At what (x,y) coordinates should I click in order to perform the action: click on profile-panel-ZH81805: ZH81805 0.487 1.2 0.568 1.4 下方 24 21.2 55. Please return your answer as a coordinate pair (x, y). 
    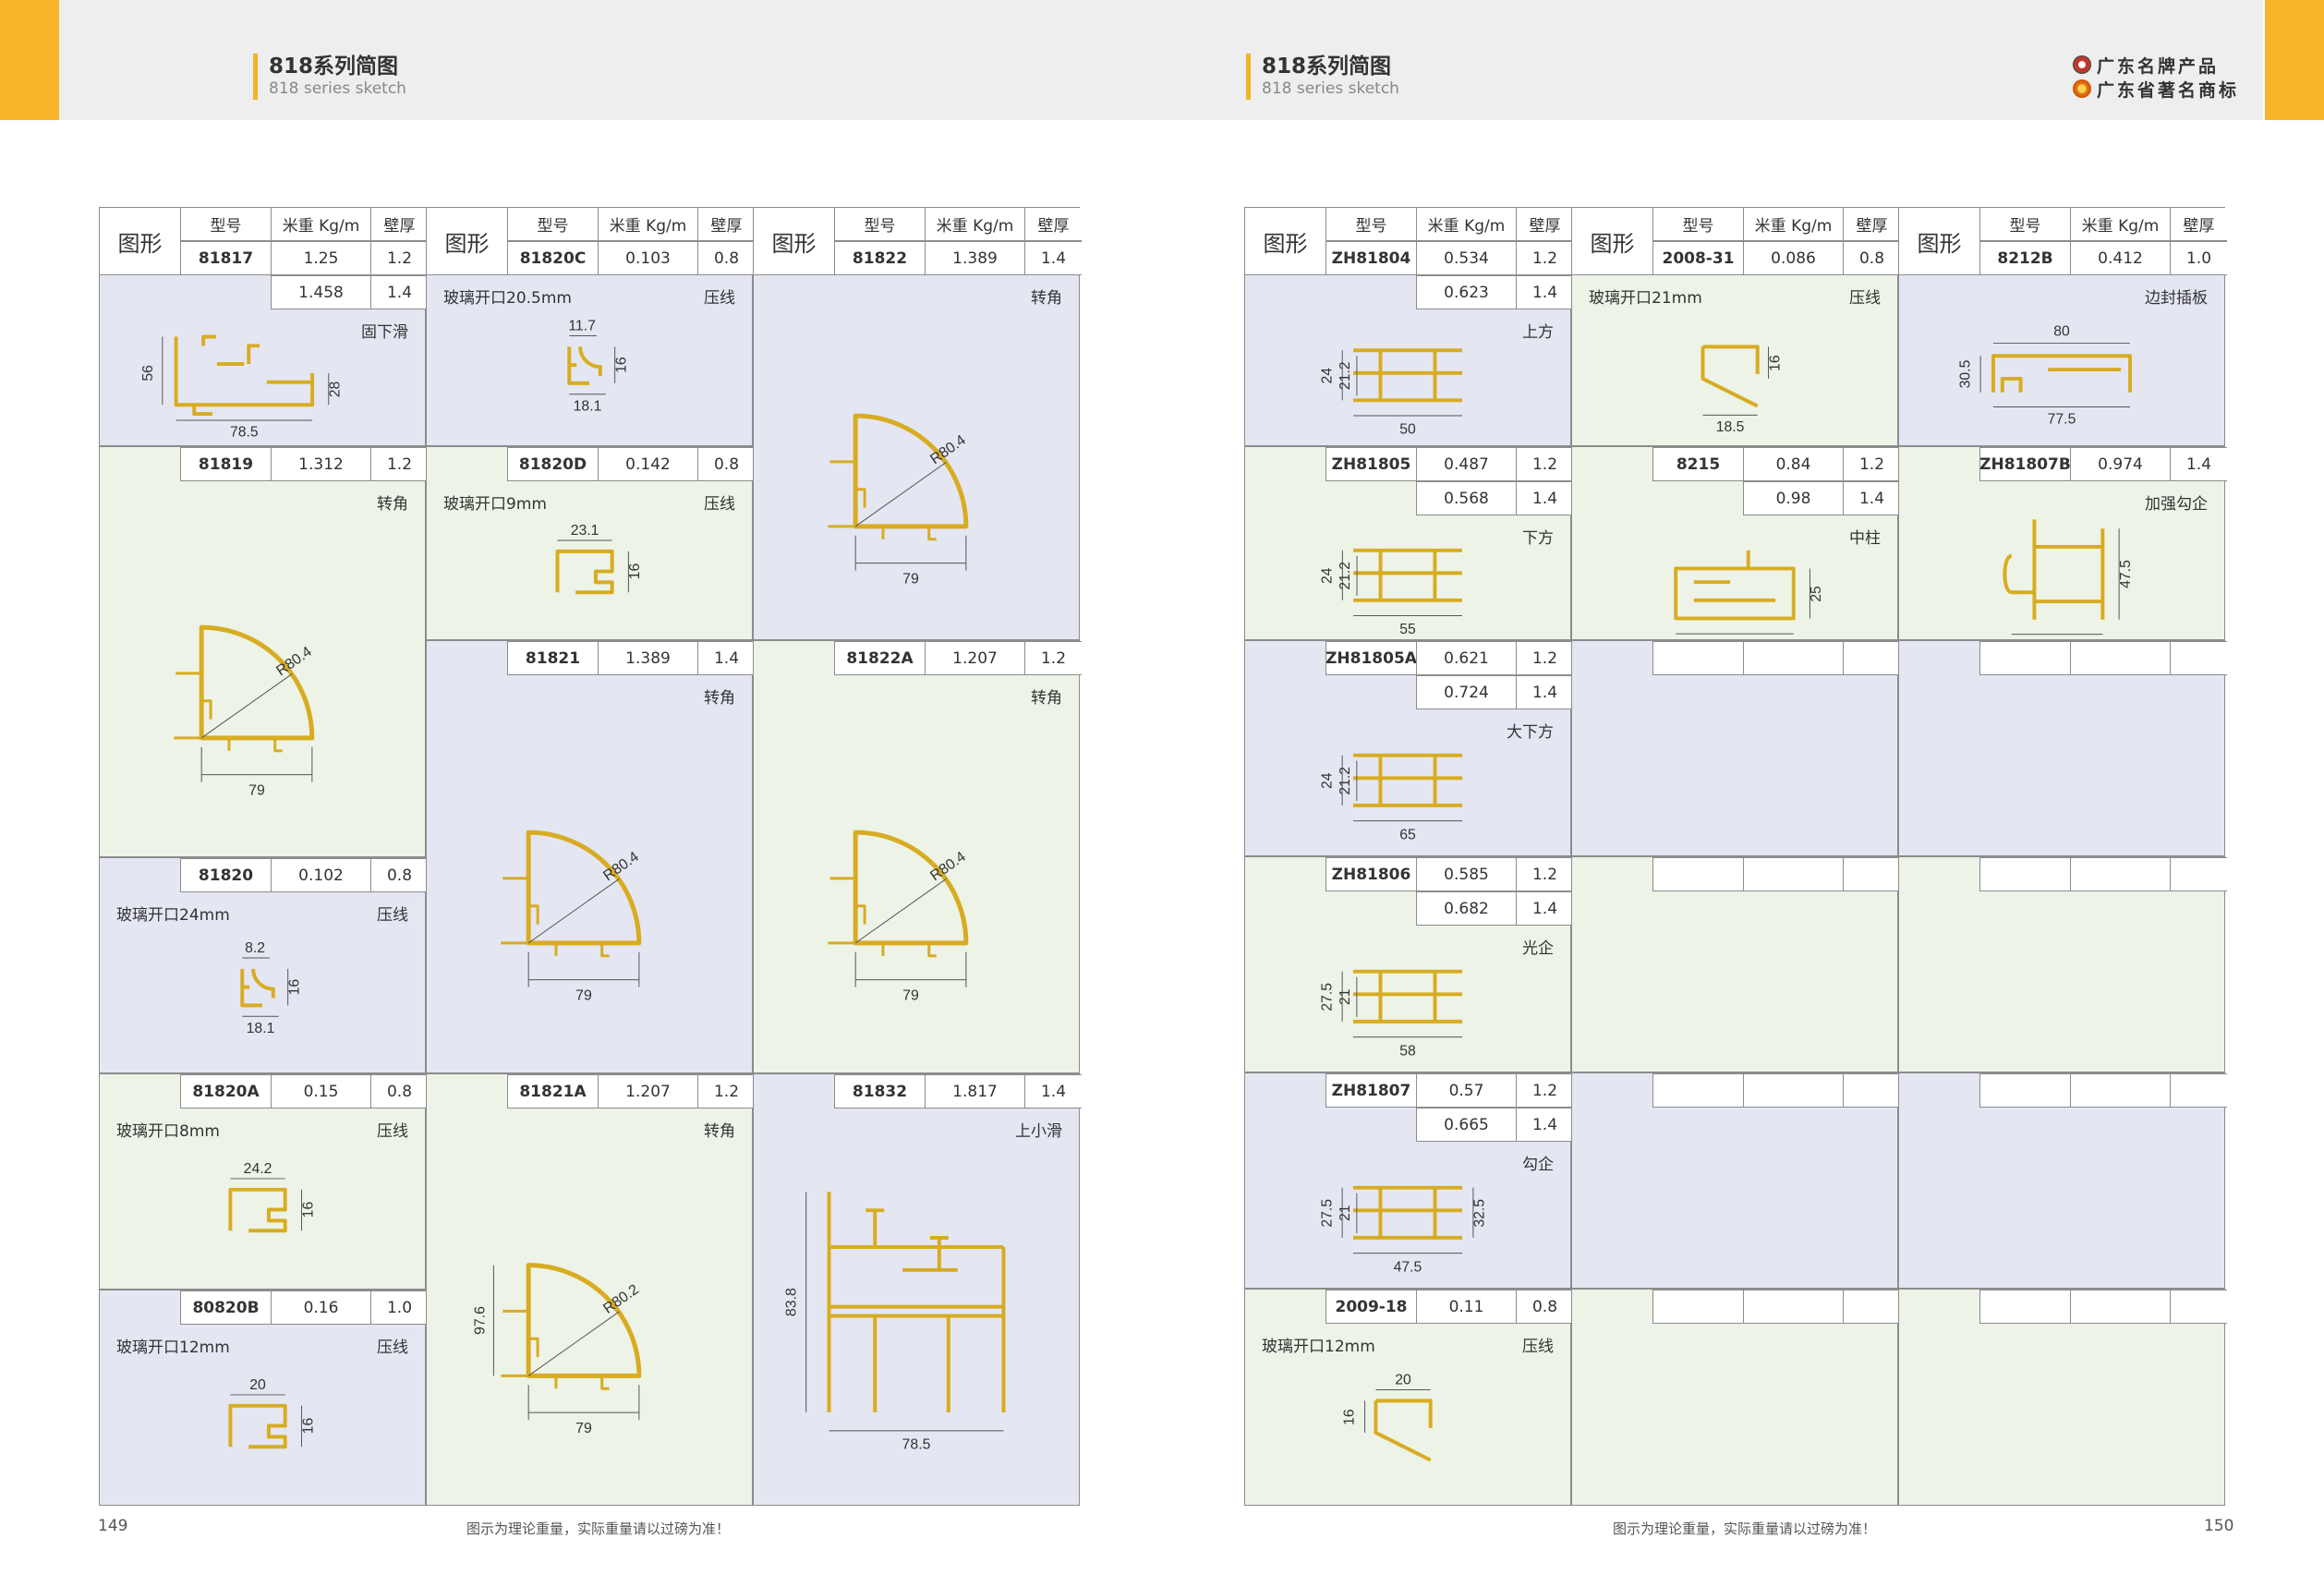
    Looking at the image, I should click on (1408, 543).